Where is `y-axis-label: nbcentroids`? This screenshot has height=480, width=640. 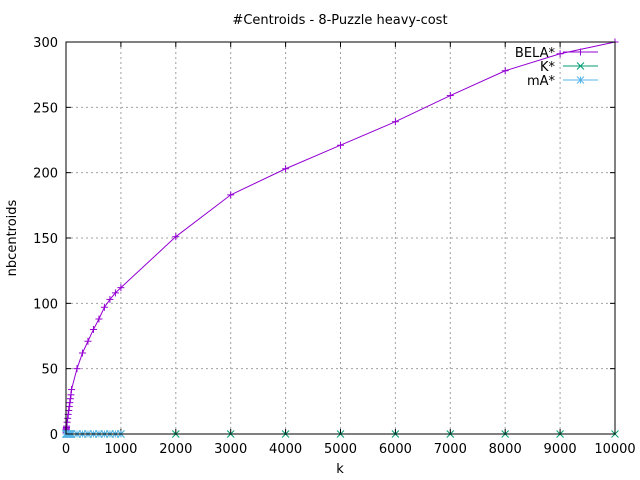 y-axis-label: nbcentroids is located at coordinates (12, 237).